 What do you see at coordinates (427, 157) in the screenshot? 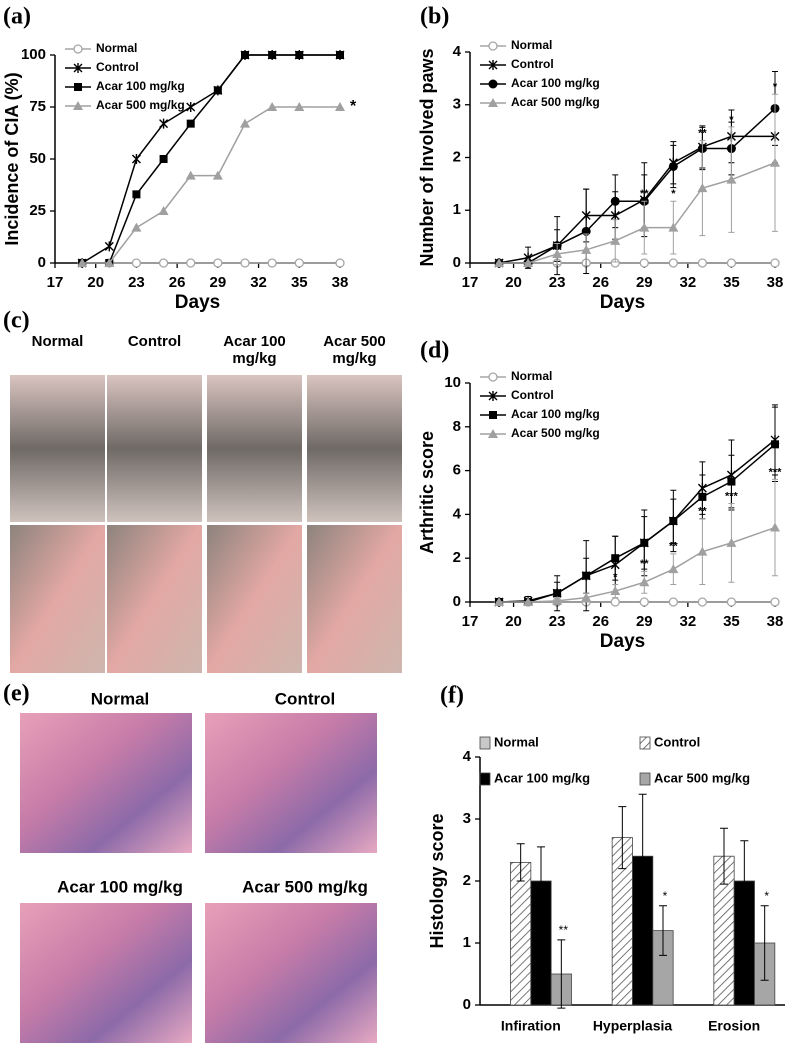
I see `y-axis-title: Number of Involved paws` at bounding box center [427, 157].